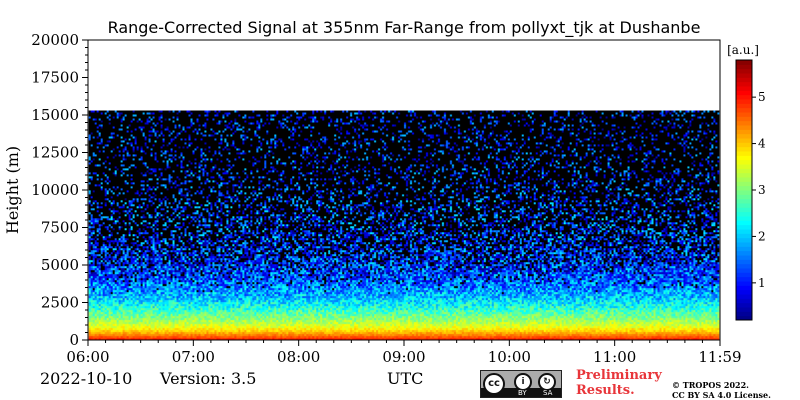  I want to click on x-tick-label: 07:00, so click(193, 357).